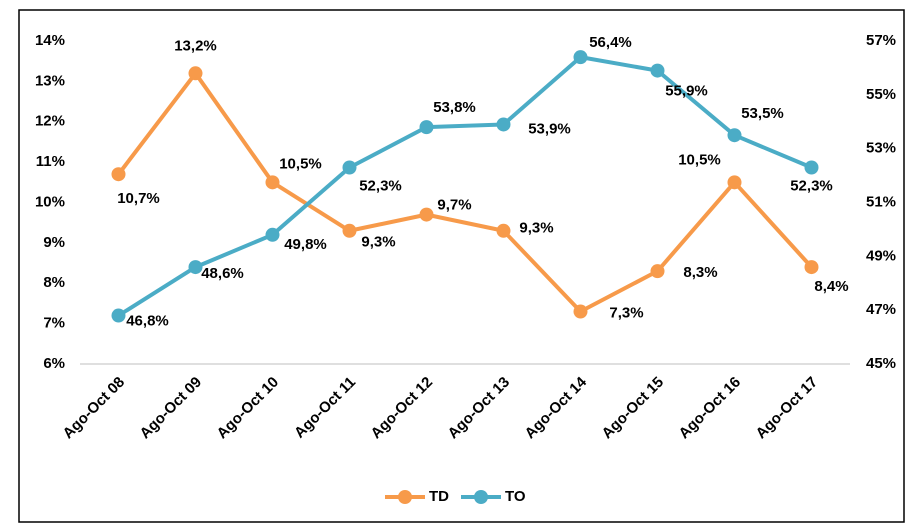 This screenshot has width=909, height=525. I want to click on y2-tick-label: 57%, so click(881, 40).